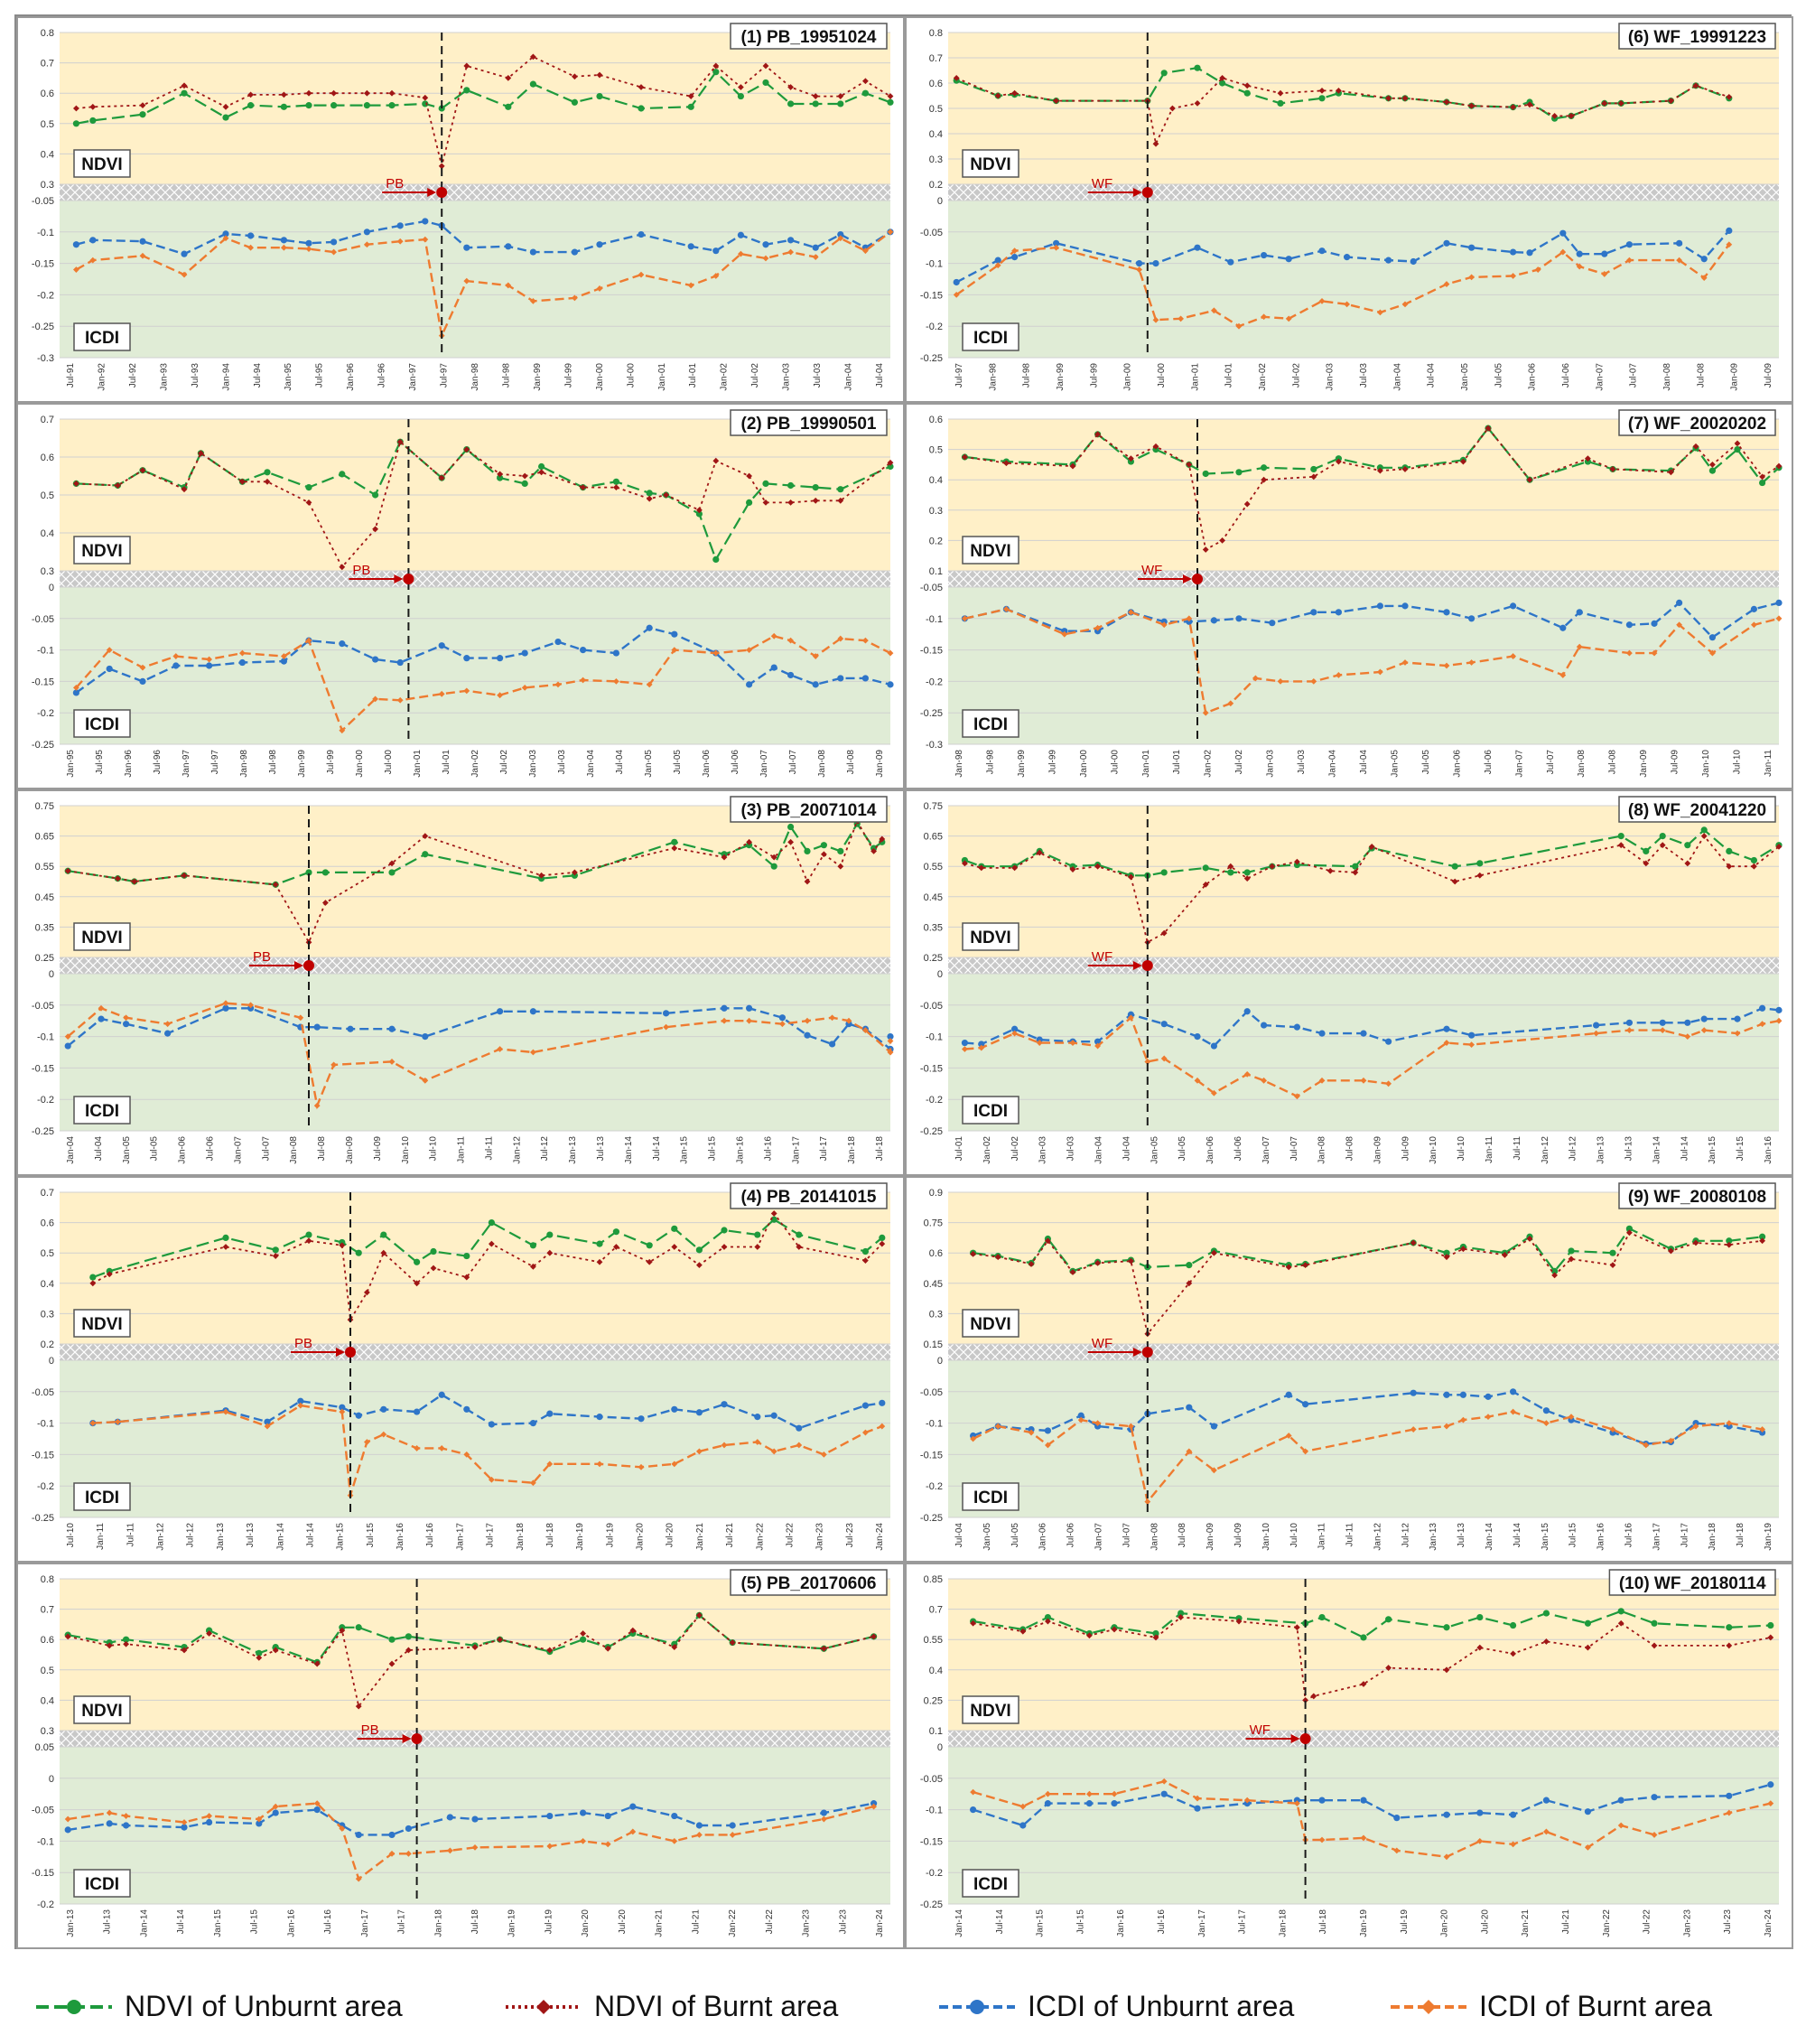  I want to click on panel-title: (8) WF_20041220, so click(1697, 810).